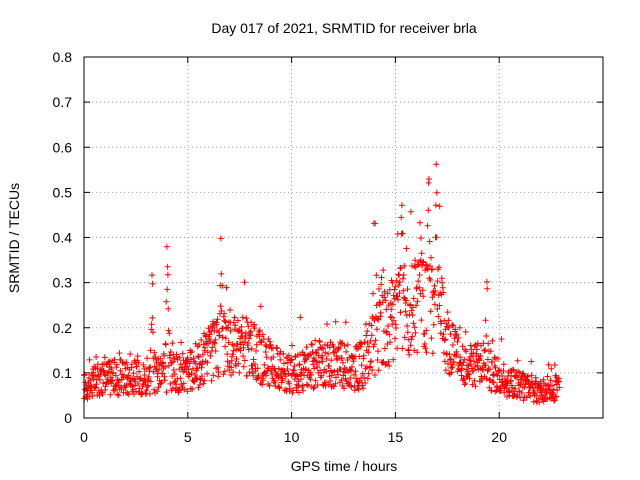 This screenshot has height=480, width=640. What do you see at coordinates (68, 418) in the screenshot?
I see `y-tick-label: 0` at bounding box center [68, 418].